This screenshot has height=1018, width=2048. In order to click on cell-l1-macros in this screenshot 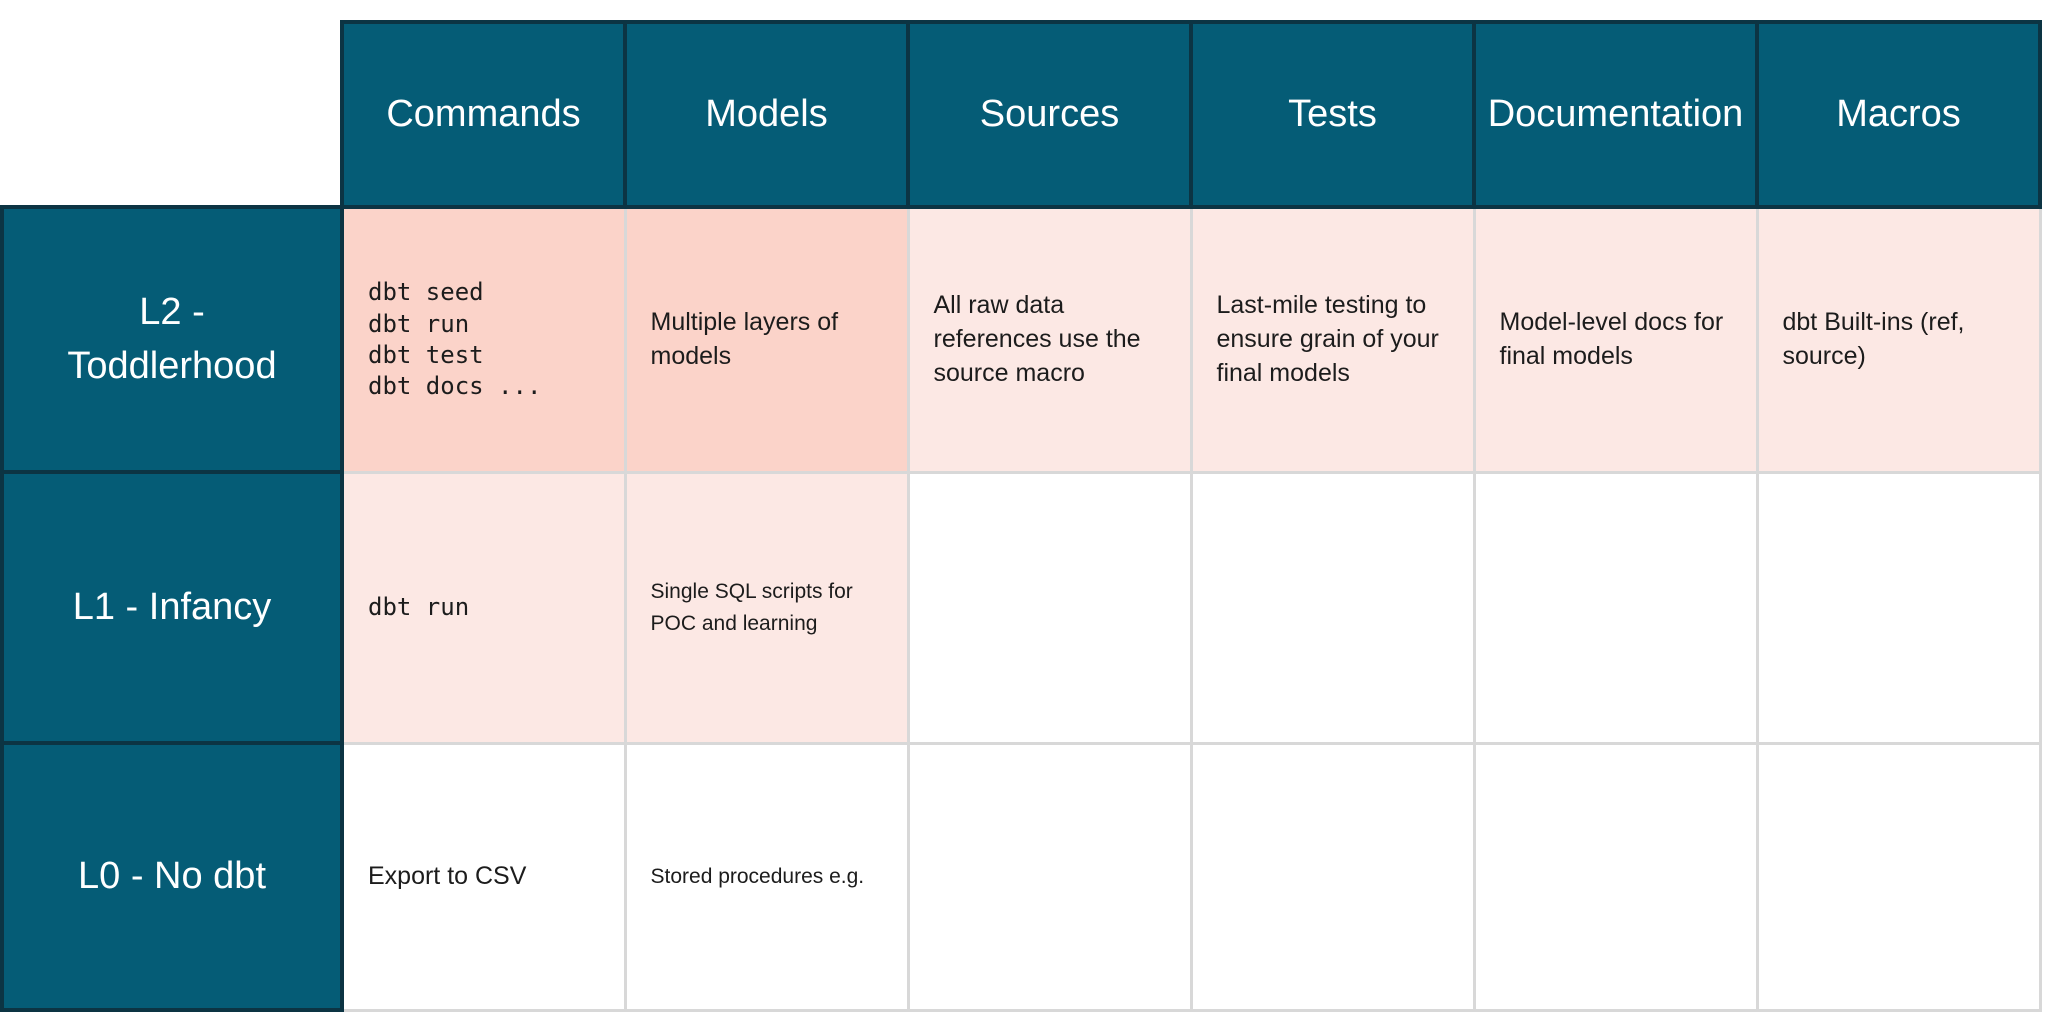, I will do `click(1898, 607)`.